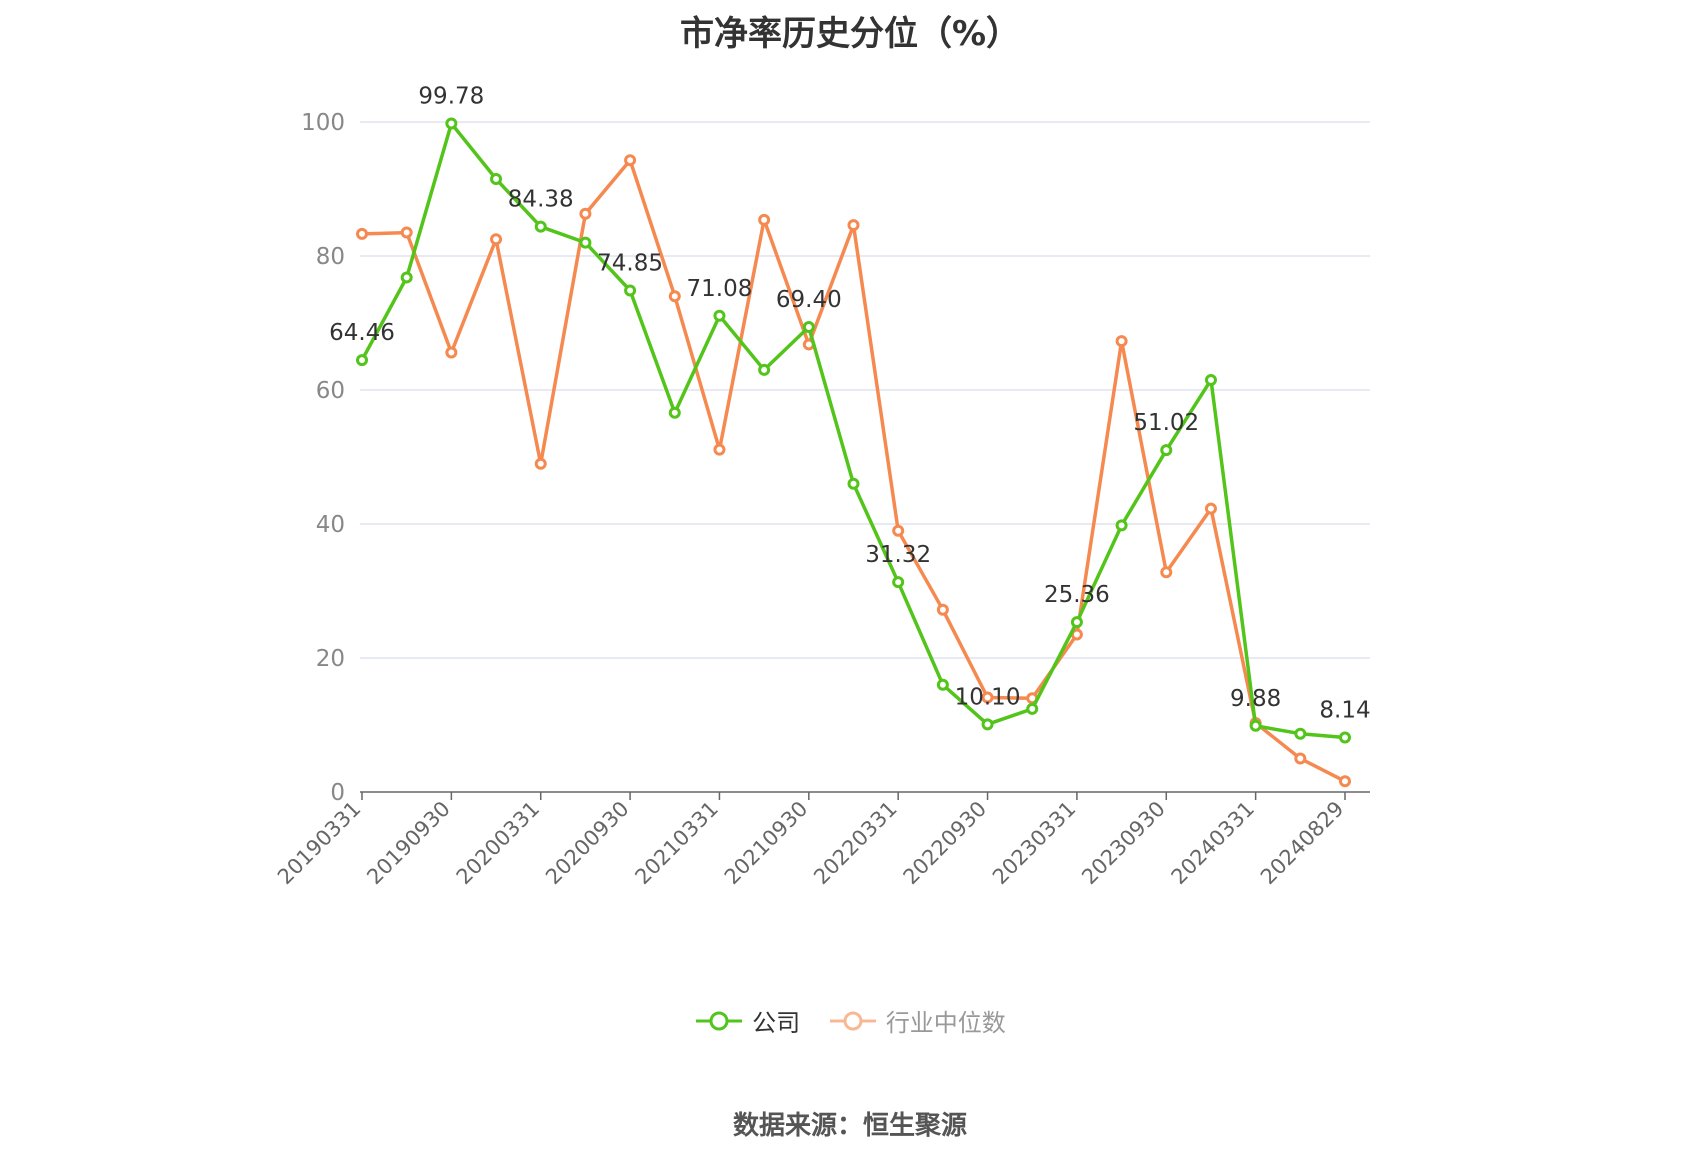 This screenshot has height=1150, width=1700. I want to click on x-tick-label: 20200331, so click(498, 843).